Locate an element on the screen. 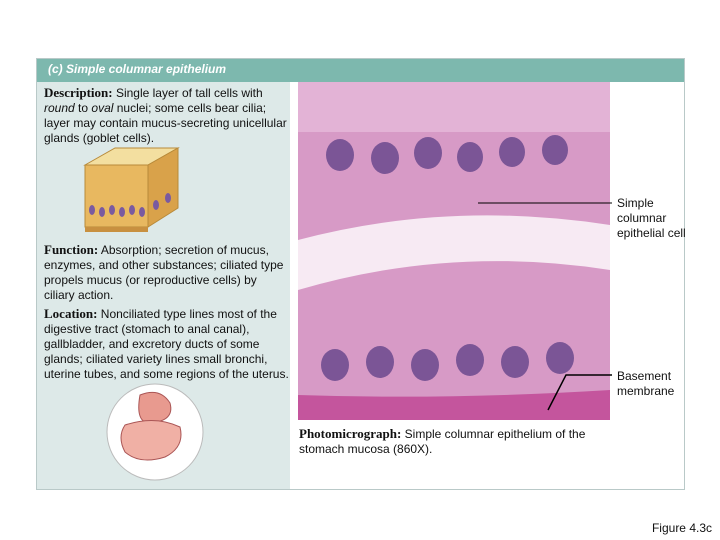  label: Location: is located at coordinates (71, 313).